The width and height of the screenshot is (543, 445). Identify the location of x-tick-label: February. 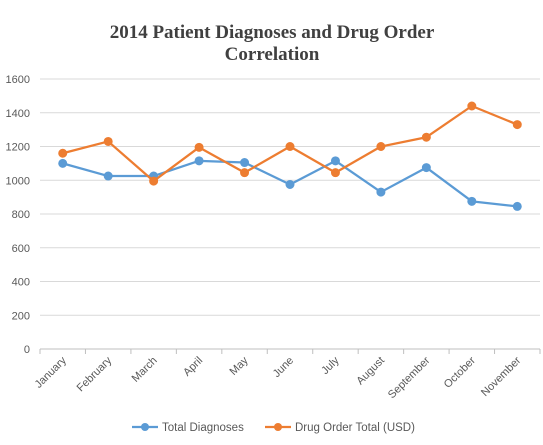
(95, 374).